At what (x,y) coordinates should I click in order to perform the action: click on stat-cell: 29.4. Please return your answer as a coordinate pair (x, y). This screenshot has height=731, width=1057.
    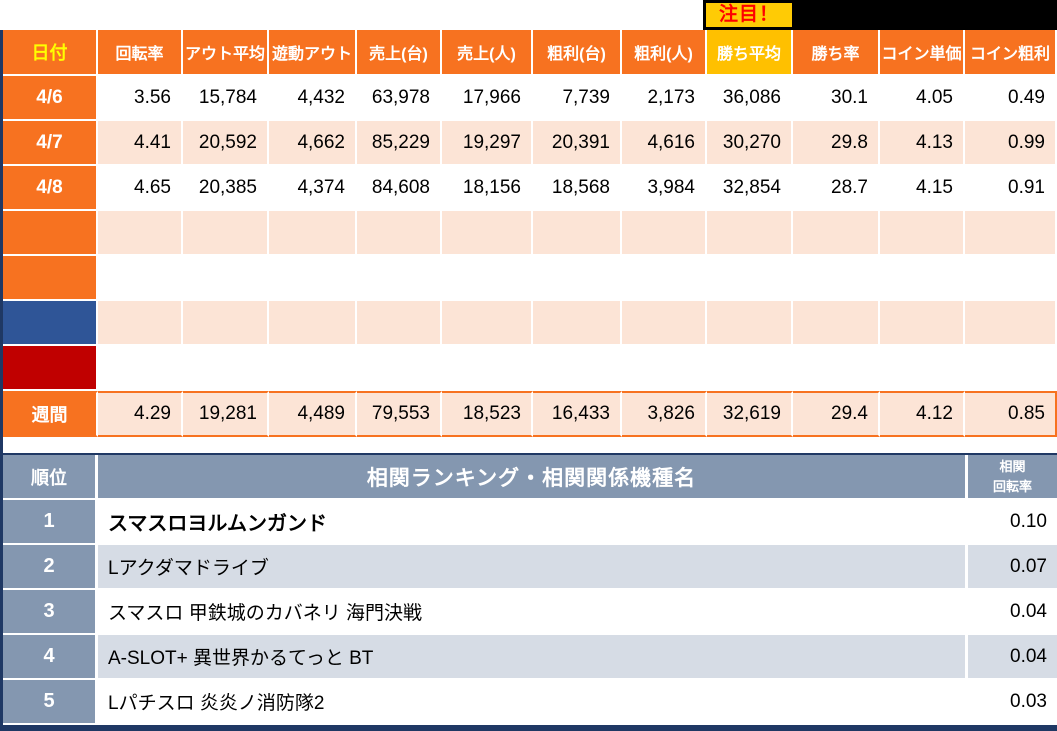
    Looking at the image, I should click on (836, 414).